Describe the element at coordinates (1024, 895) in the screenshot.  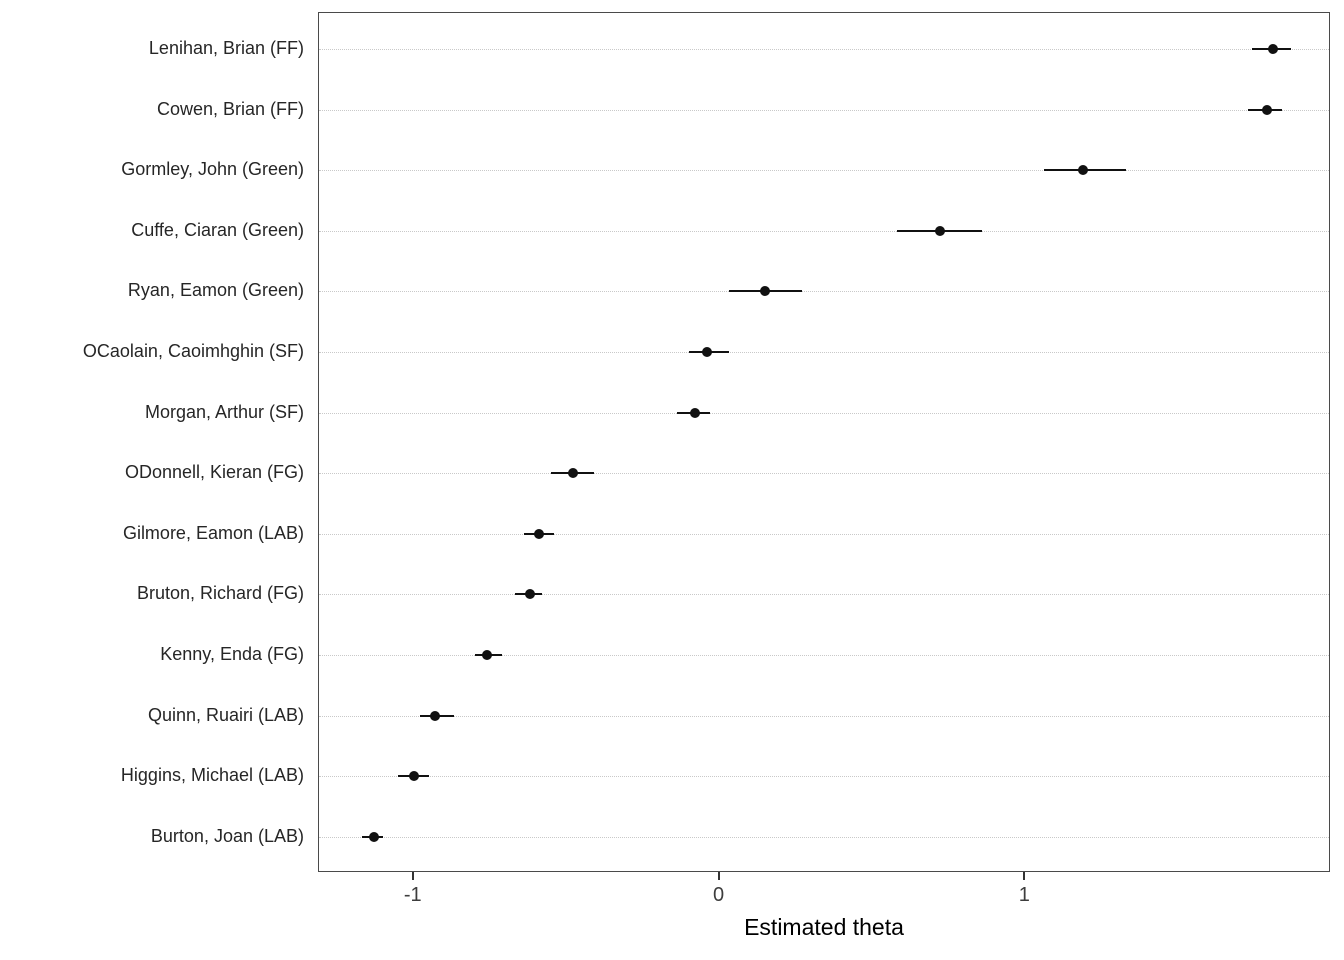
I see `x-tick-label: 1` at that location.